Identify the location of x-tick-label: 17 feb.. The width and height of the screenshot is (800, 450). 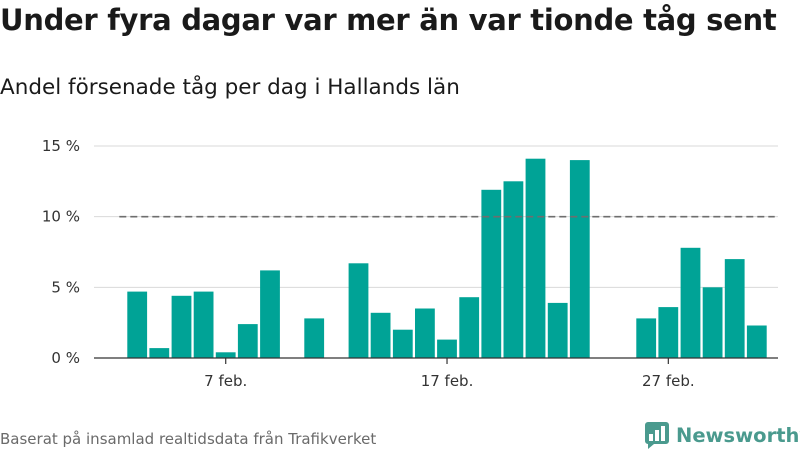
(447, 381).